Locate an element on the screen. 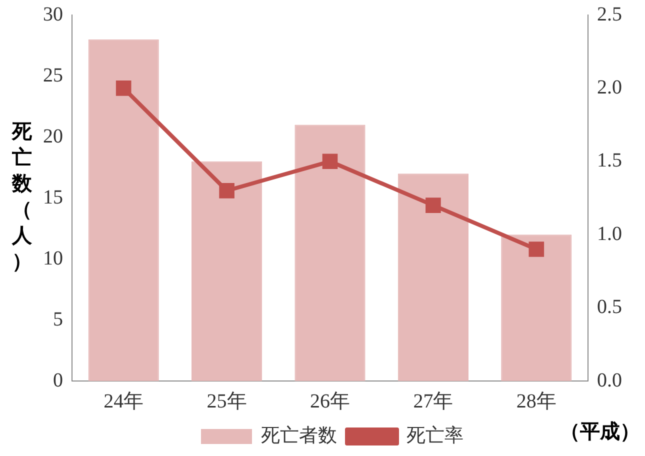  x-tick-label: 27年 is located at coordinates (433, 401).